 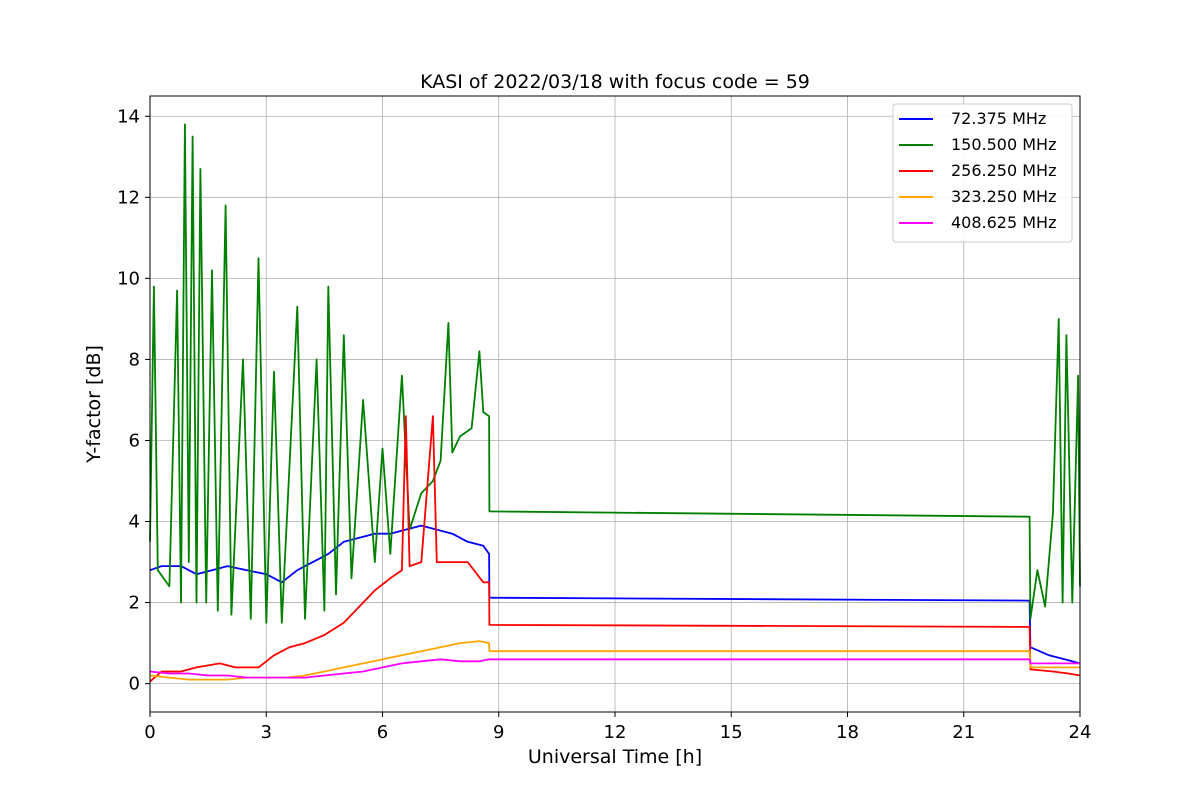 What do you see at coordinates (1003, 196) in the screenshot?
I see `legend-label: 323.250 MHz` at bounding box center [1003, 196].